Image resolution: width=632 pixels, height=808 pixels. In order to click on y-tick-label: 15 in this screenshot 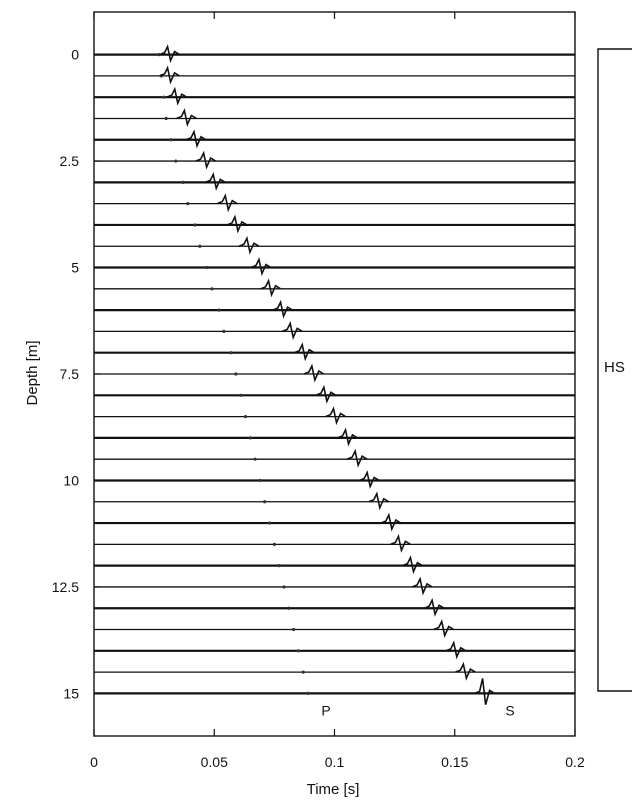, I will do `click(71, 693)`.